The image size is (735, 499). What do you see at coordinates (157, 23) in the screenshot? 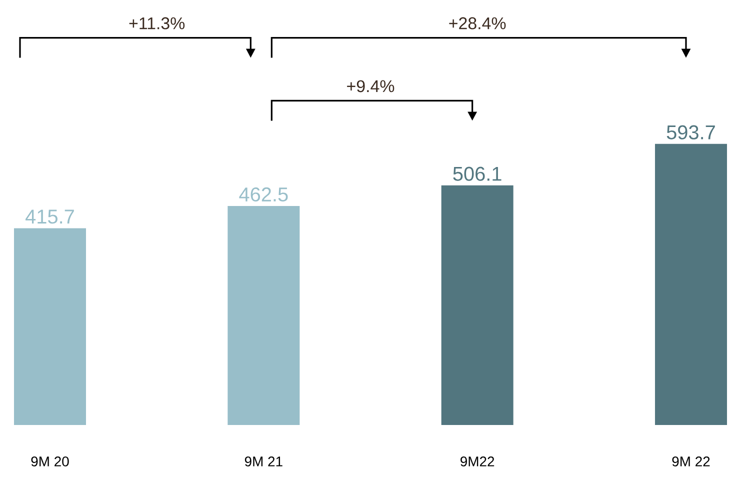
I see `text: +11.3%` at bounding box center [157, 23].